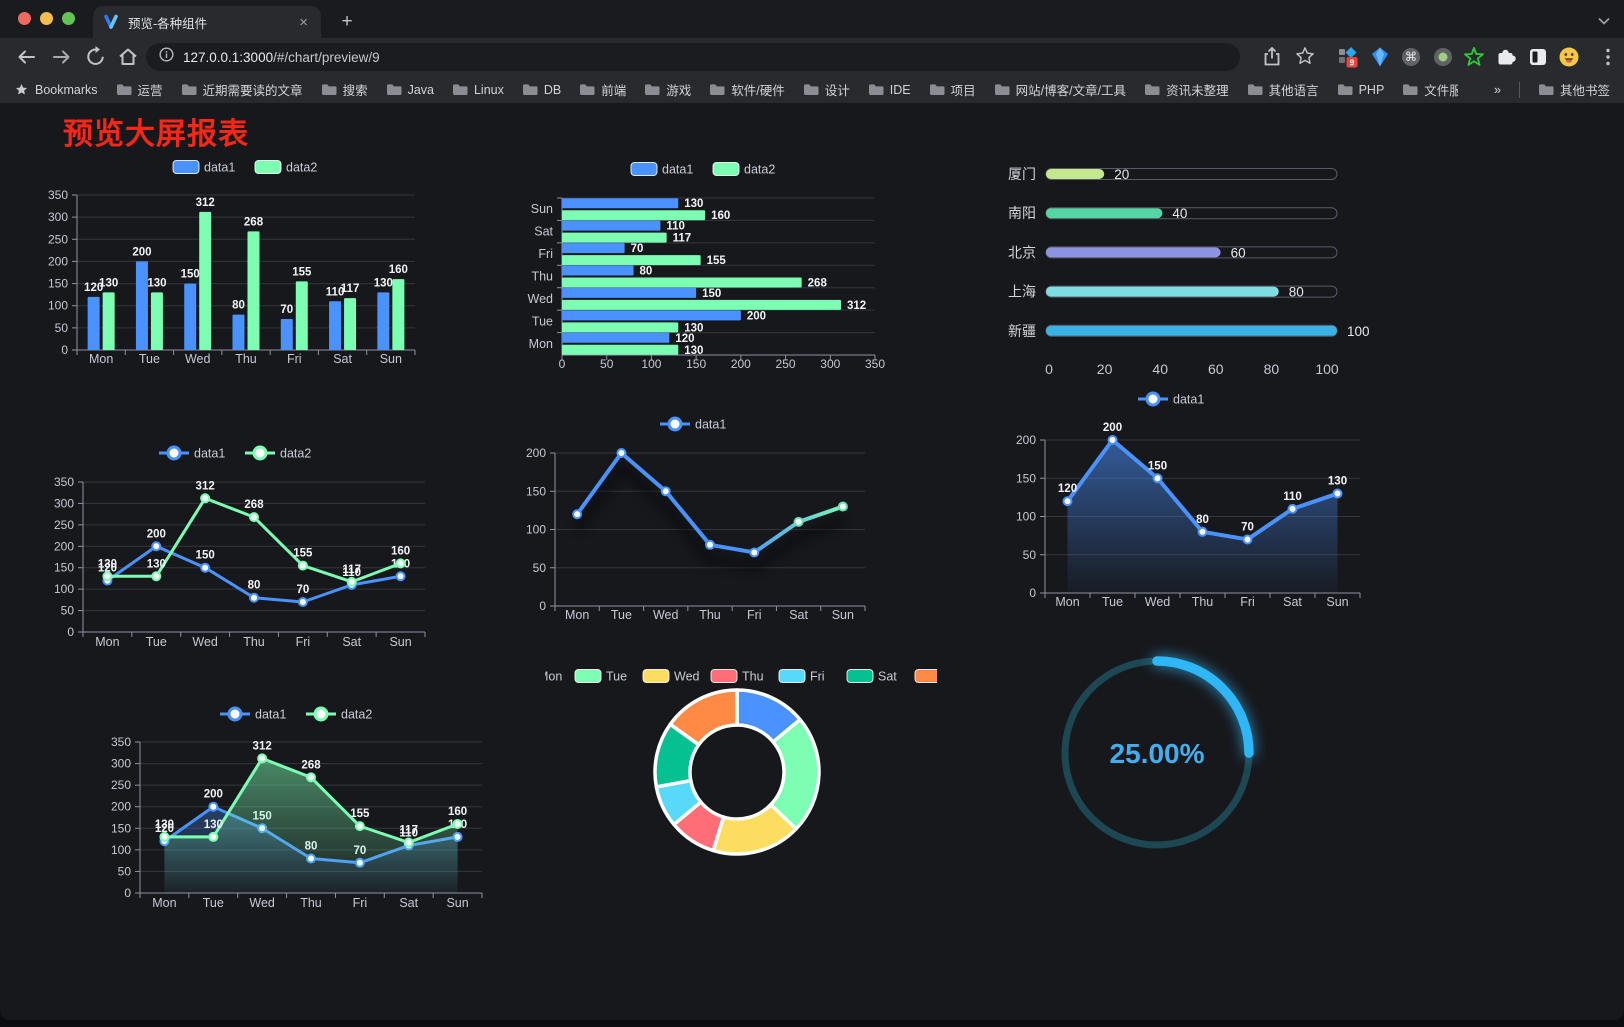  I want to click on svg-text: data1, so click(270, 715).